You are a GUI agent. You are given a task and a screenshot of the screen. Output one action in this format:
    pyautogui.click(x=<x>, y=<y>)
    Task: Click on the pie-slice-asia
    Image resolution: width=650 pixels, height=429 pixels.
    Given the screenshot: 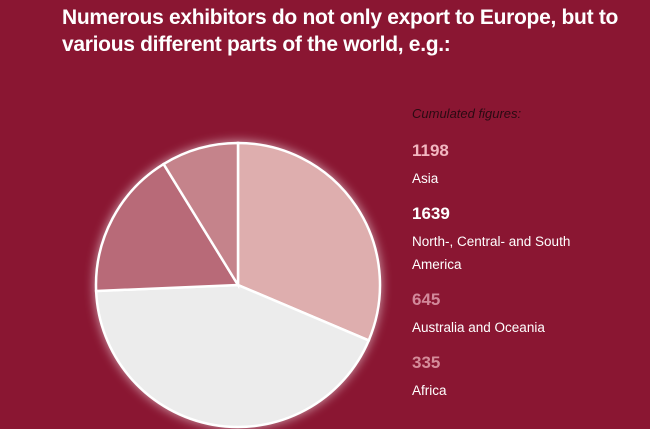 What is the action you would take?
    pyautogui.click(x=309, y=242)
    